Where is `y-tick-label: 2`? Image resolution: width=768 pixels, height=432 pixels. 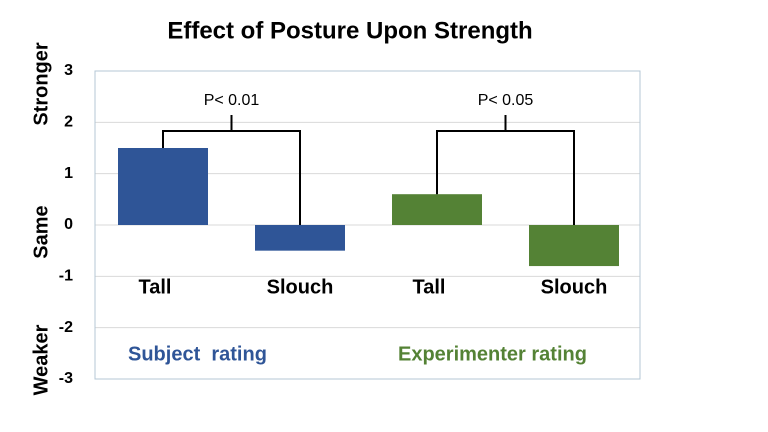 y-tick-label: 2 is located at coordinates (68, 122).